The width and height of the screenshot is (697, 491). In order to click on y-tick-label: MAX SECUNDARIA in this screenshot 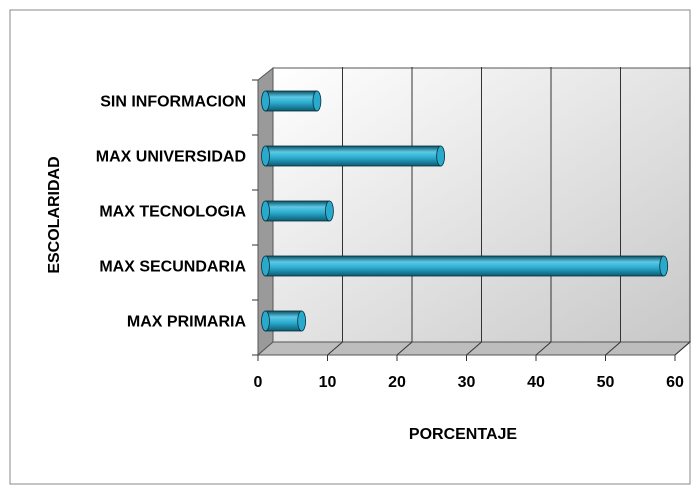, I will do `click(172, 267)`.